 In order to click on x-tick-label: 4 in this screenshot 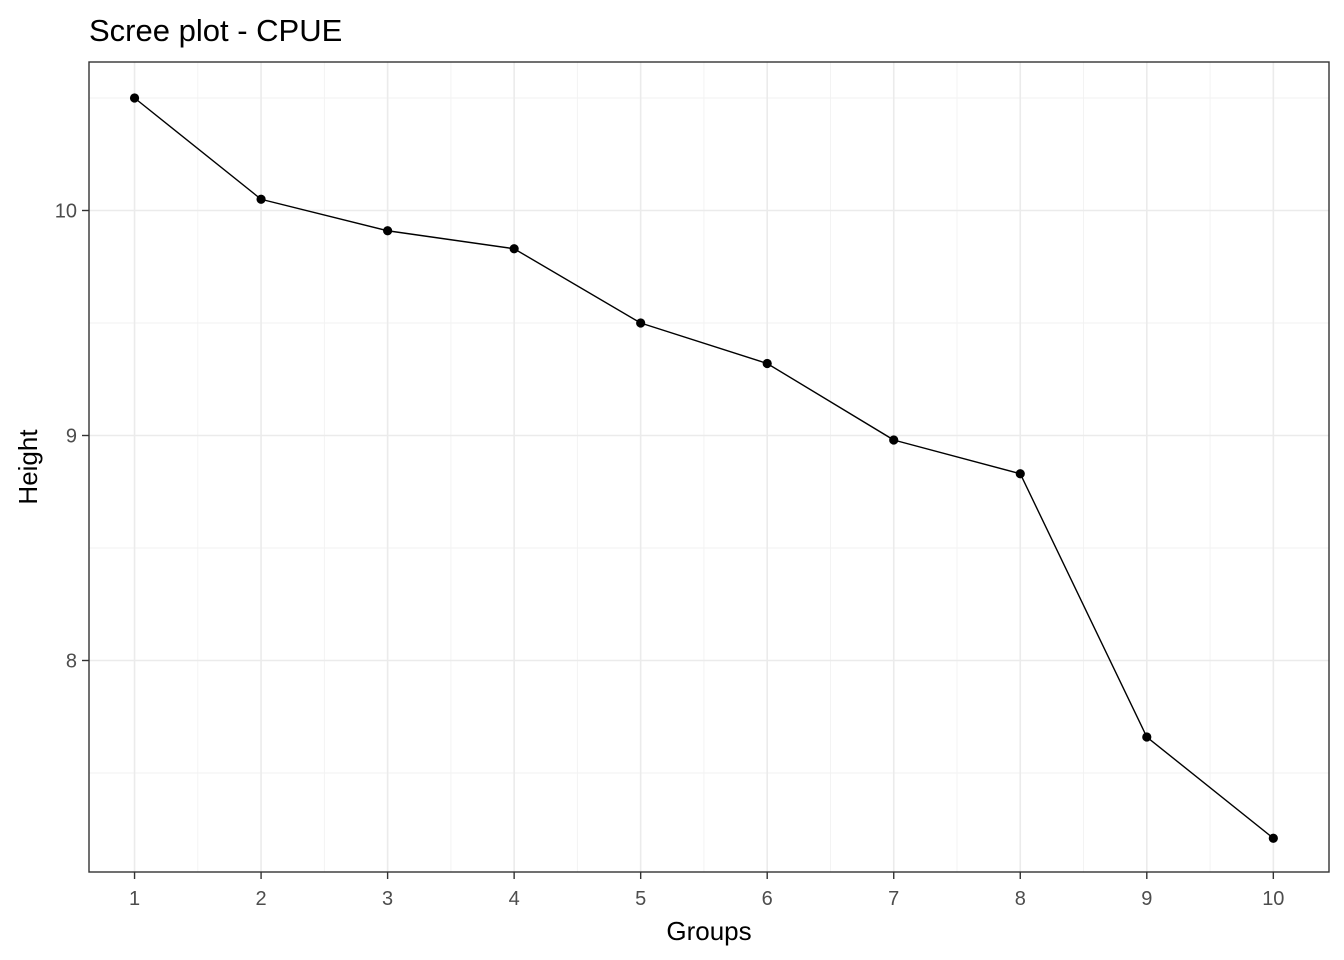, I will do `click(514, 899)`.